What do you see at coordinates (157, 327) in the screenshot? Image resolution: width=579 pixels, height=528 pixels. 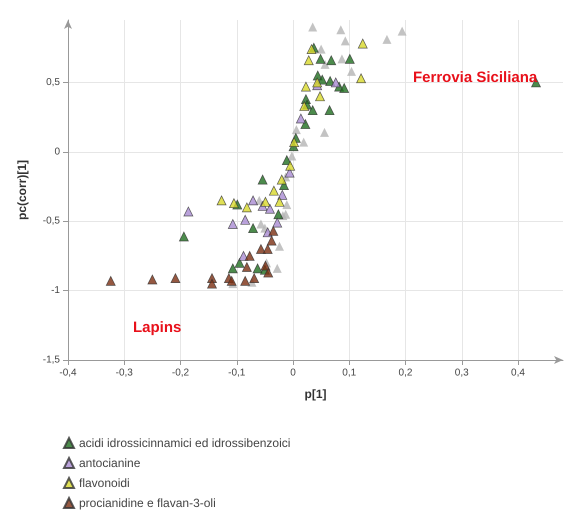 I see `annotation: Lapins` at bounding box center [157, 327].